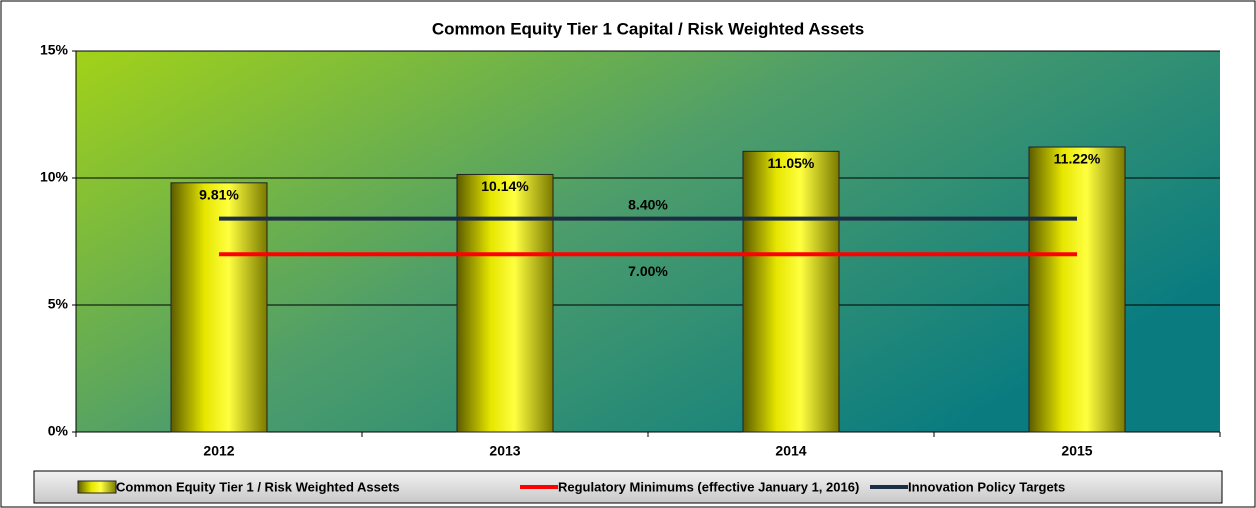  What do you see at coordinates (1077, 159) in the screenshot?
I see `data-label: 11.22%` at bounding box center [1077, 159].